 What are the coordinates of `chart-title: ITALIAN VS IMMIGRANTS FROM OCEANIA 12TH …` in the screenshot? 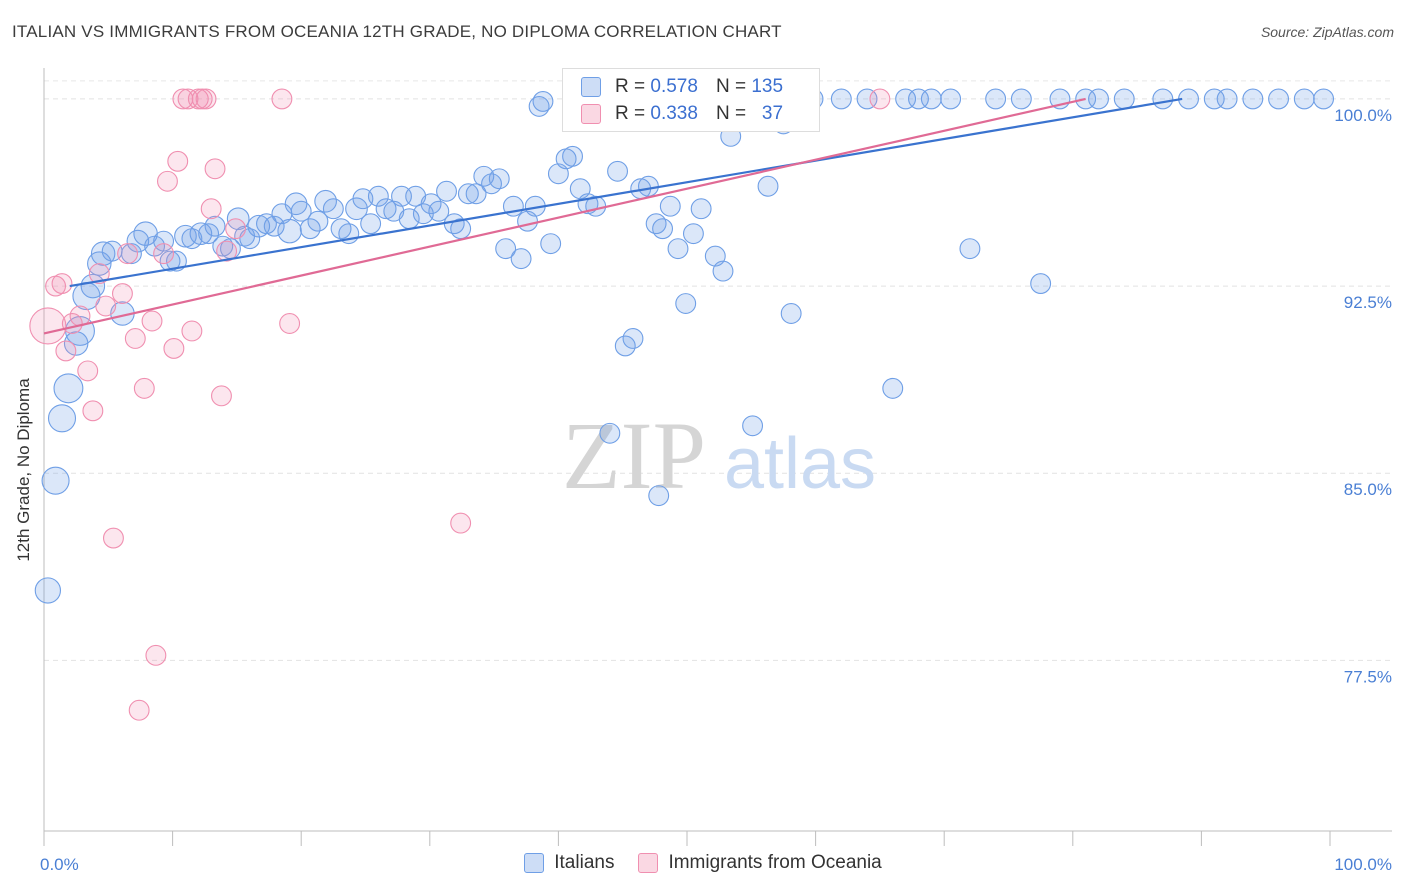 It's located at (397, 31).